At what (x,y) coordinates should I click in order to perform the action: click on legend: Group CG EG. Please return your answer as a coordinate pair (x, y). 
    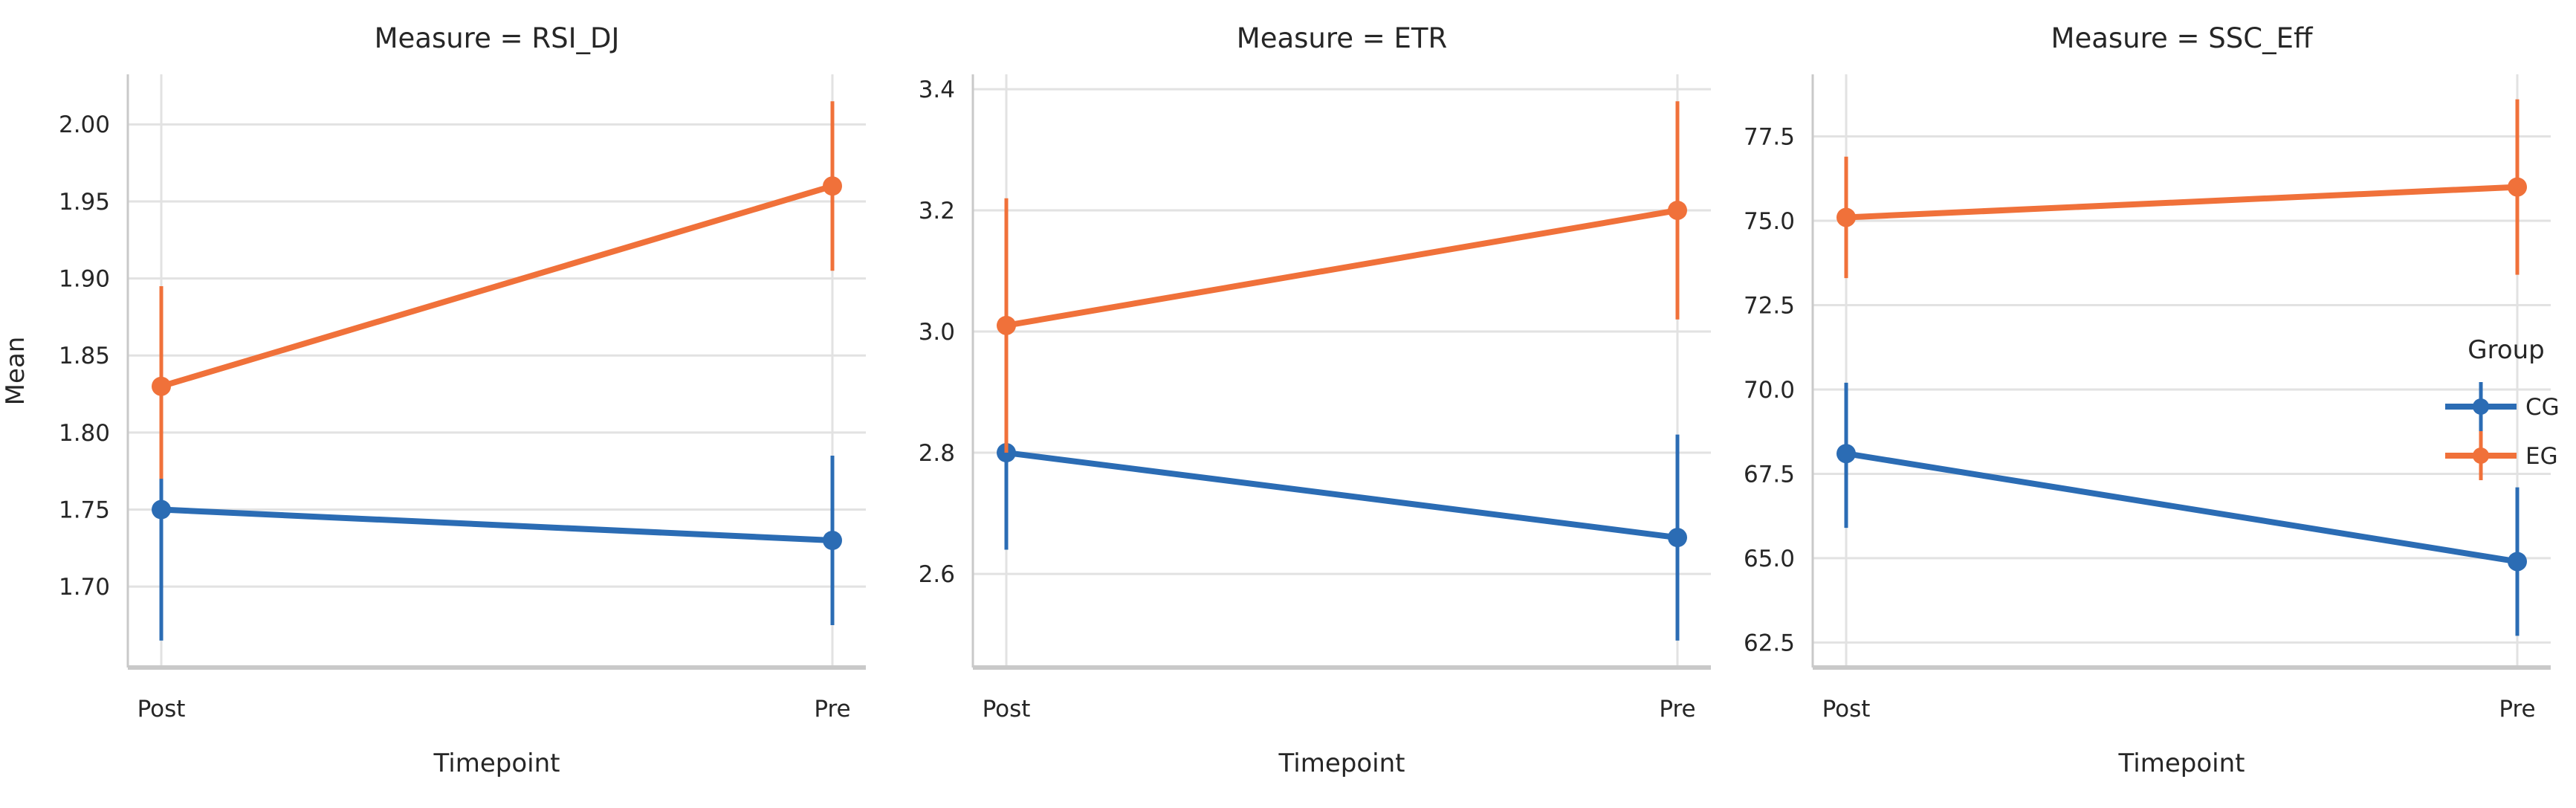
    Looking at the image, I should click on (2502, 407).